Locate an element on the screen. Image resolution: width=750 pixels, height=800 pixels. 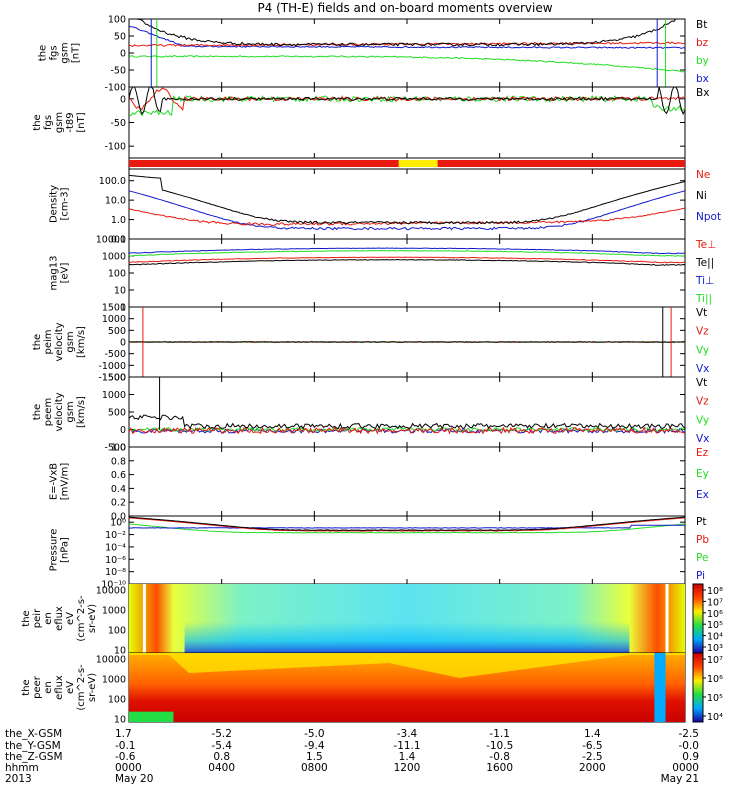
ephem-label-2: the_Z-GSM is located at coordinates (34, 757).